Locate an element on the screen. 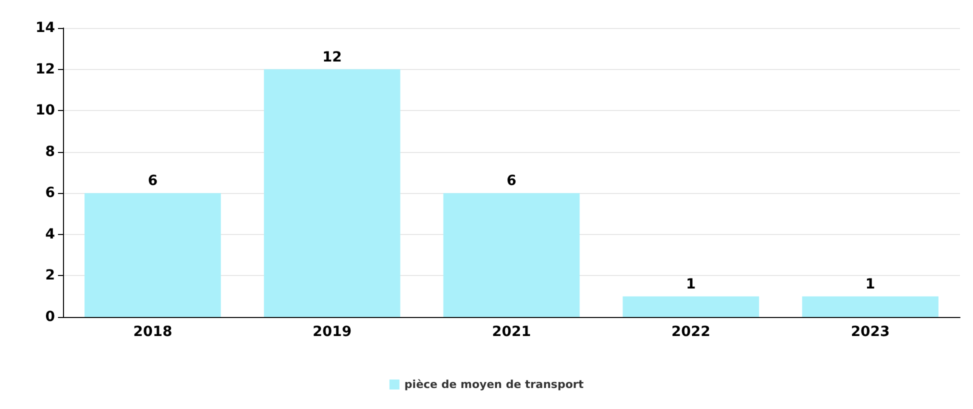  y-tick-label: 8 is located at coordinates (50, 152).